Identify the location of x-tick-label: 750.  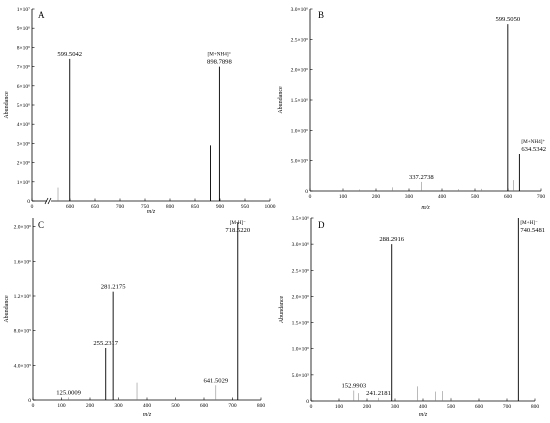
(145, 207).